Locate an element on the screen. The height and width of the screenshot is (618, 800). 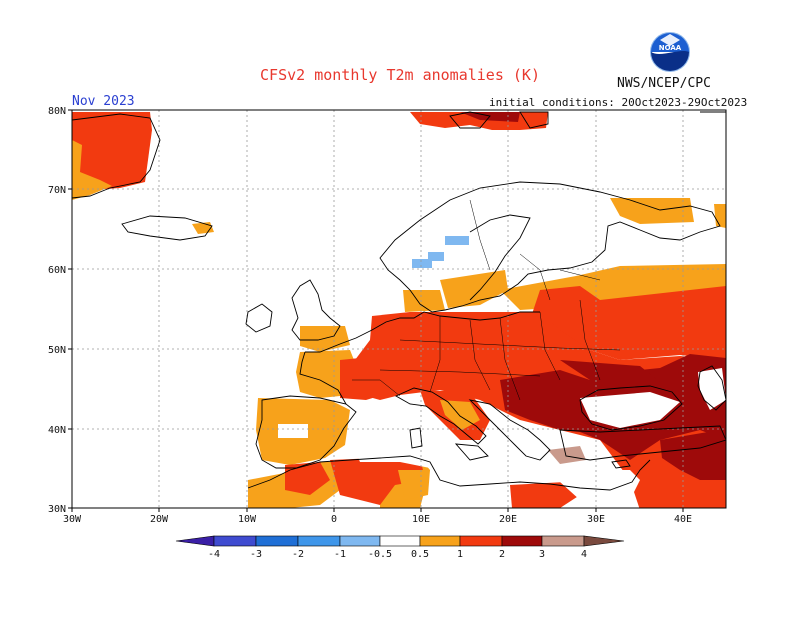
y-tick-label: 40N is located at coordinates (57, 430).